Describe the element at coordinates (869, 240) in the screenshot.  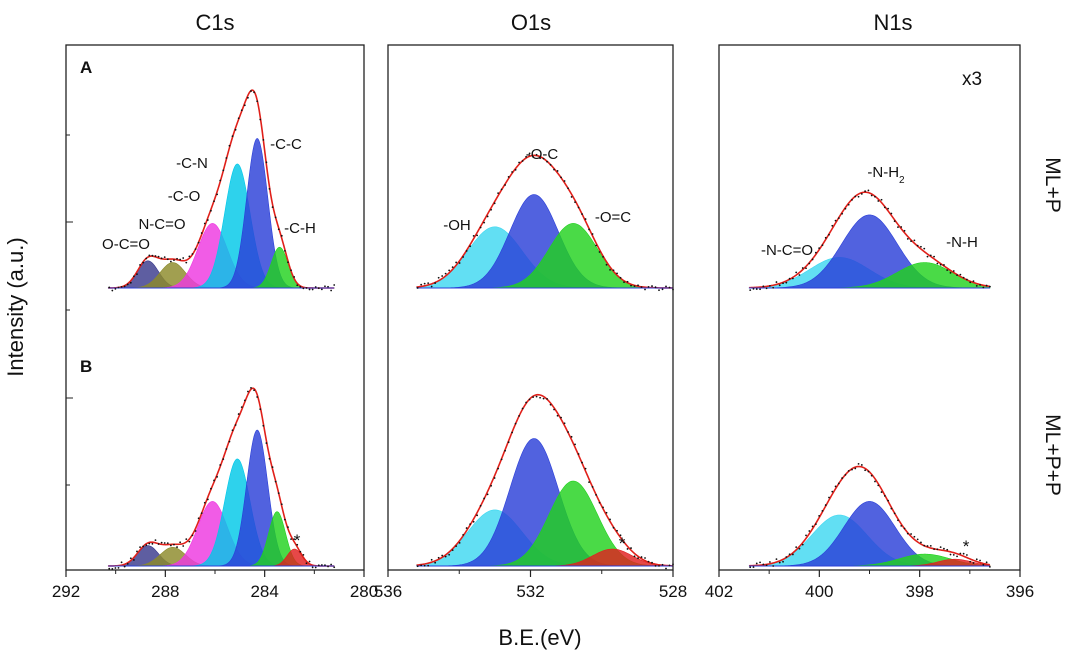
I see `spectrum-n1s-a` at that location.